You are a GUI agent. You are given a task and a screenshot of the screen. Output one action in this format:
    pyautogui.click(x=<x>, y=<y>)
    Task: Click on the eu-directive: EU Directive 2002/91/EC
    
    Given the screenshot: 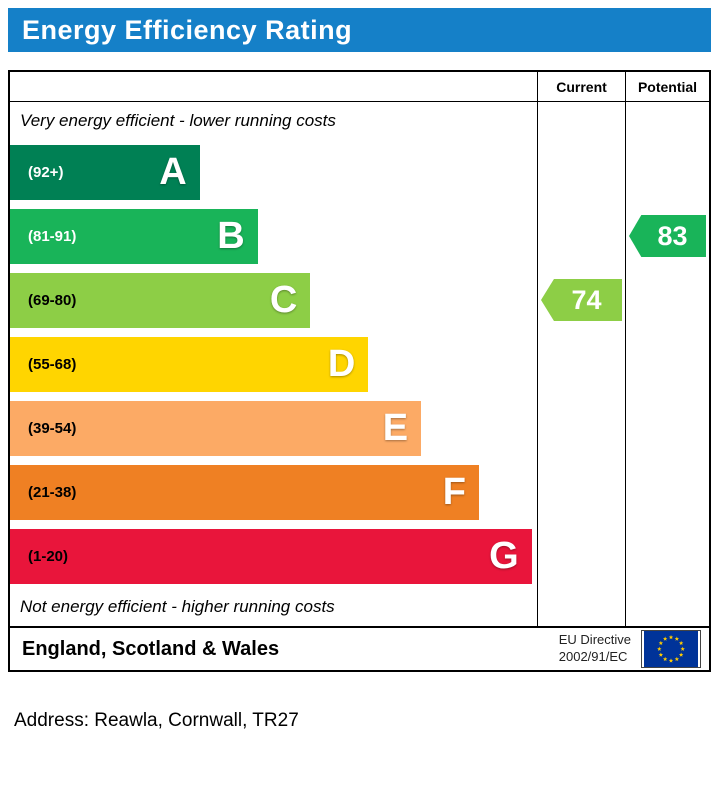 What is the action you would take?
    pyautogui.click(x=630, y=649)
    